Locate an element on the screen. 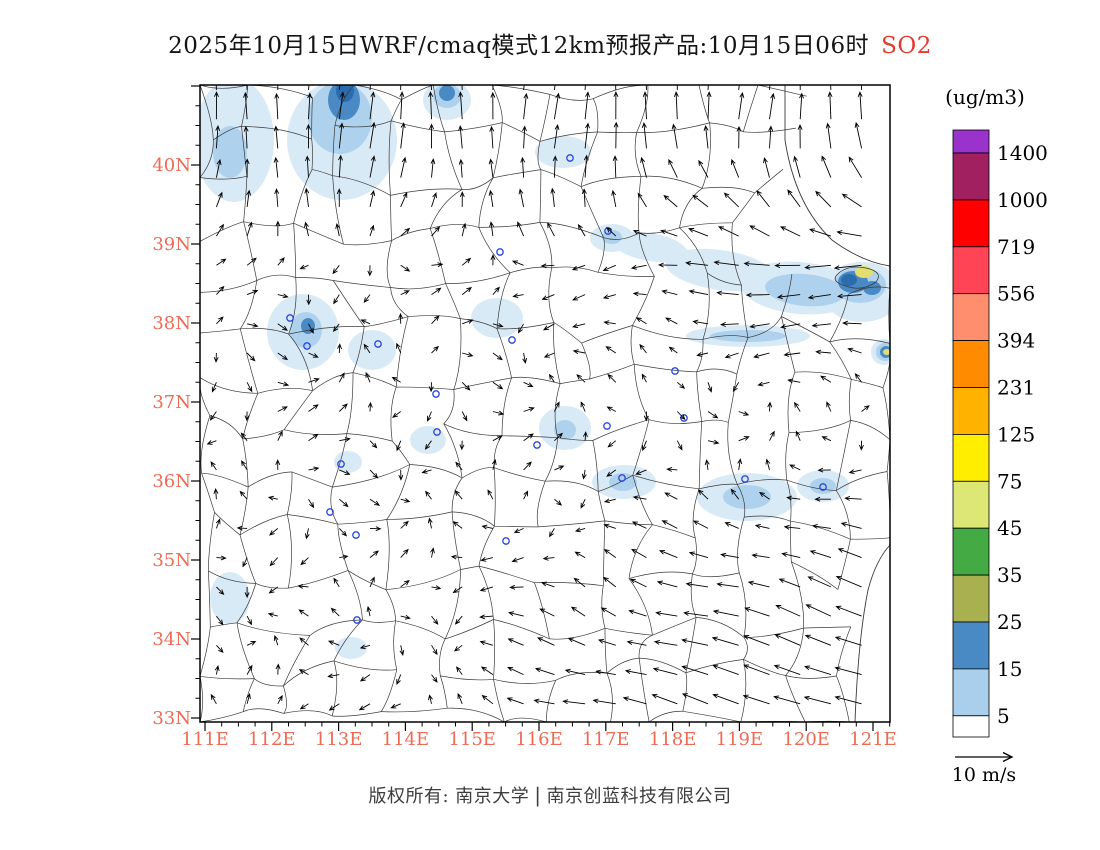 This screenshot has width=1100, height=850. lat-tick-label: 35N is located at coordinates (171, 560).